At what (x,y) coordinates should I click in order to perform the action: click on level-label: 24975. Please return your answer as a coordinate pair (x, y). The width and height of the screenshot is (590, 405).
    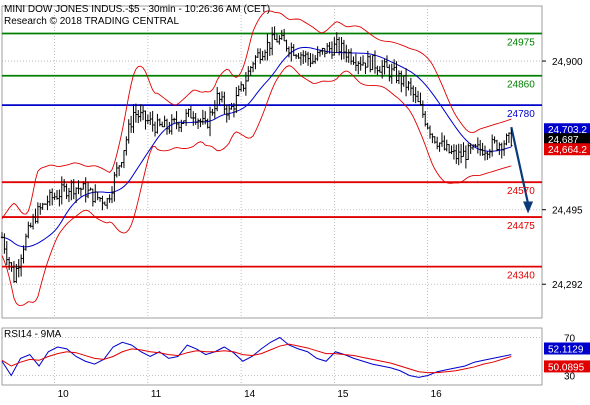
    Looking at the image, I should click on (521, 43).